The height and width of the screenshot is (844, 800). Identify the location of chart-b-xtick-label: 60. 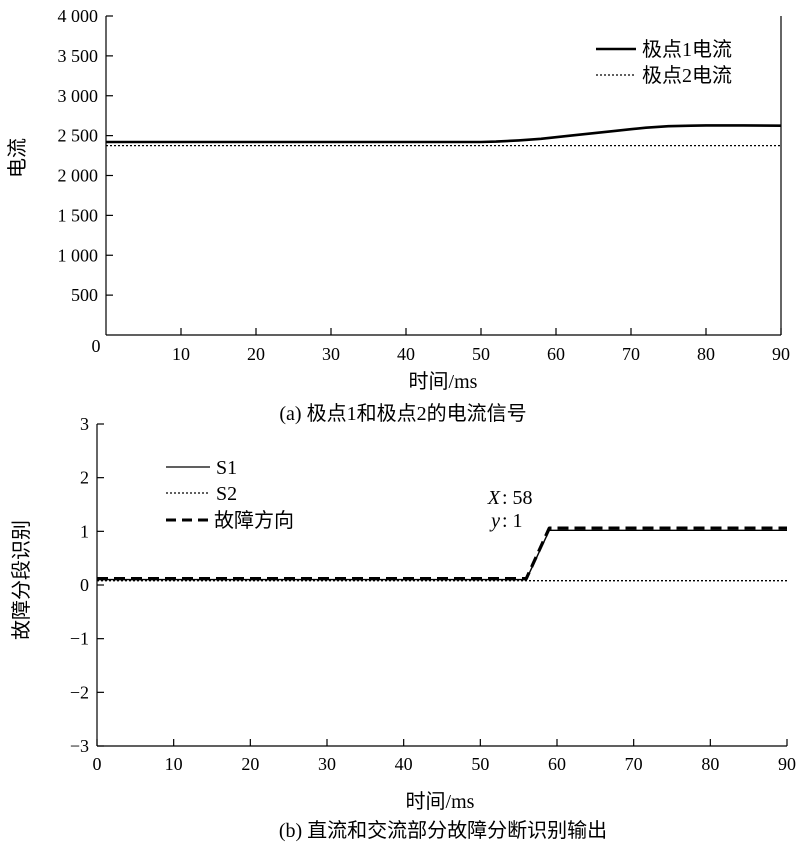
(557, 764).